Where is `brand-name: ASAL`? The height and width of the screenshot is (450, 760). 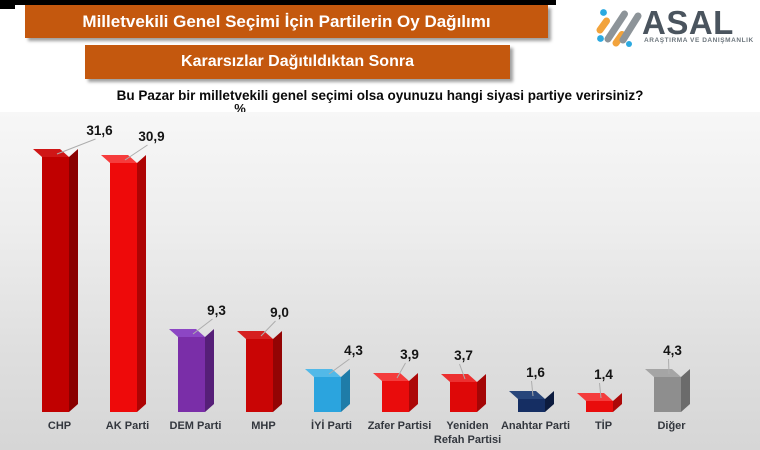 brand-name: ASAL is located at coordinates (688, 22).